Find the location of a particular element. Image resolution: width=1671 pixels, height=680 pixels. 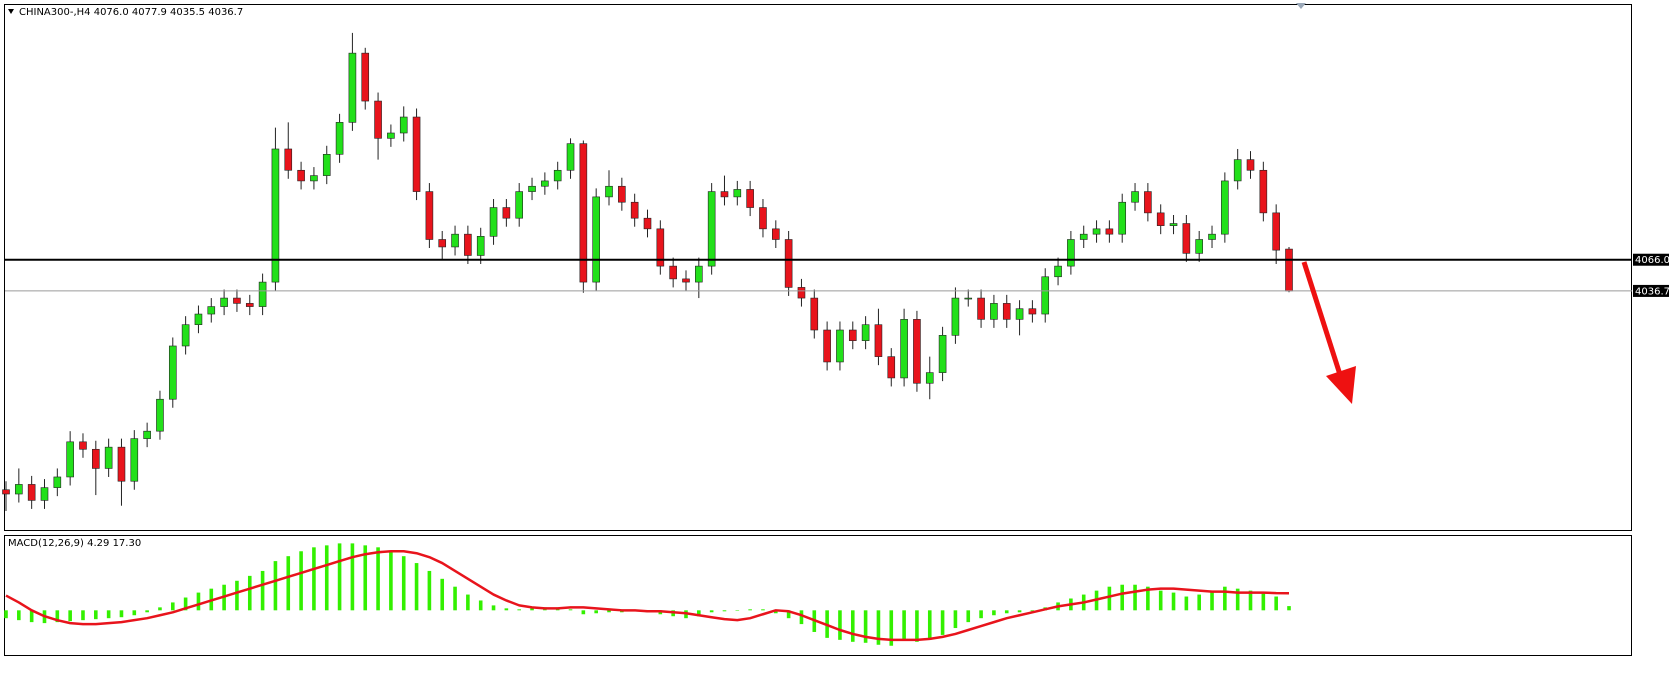

menu-triangle is located at coordinates (11, 11).